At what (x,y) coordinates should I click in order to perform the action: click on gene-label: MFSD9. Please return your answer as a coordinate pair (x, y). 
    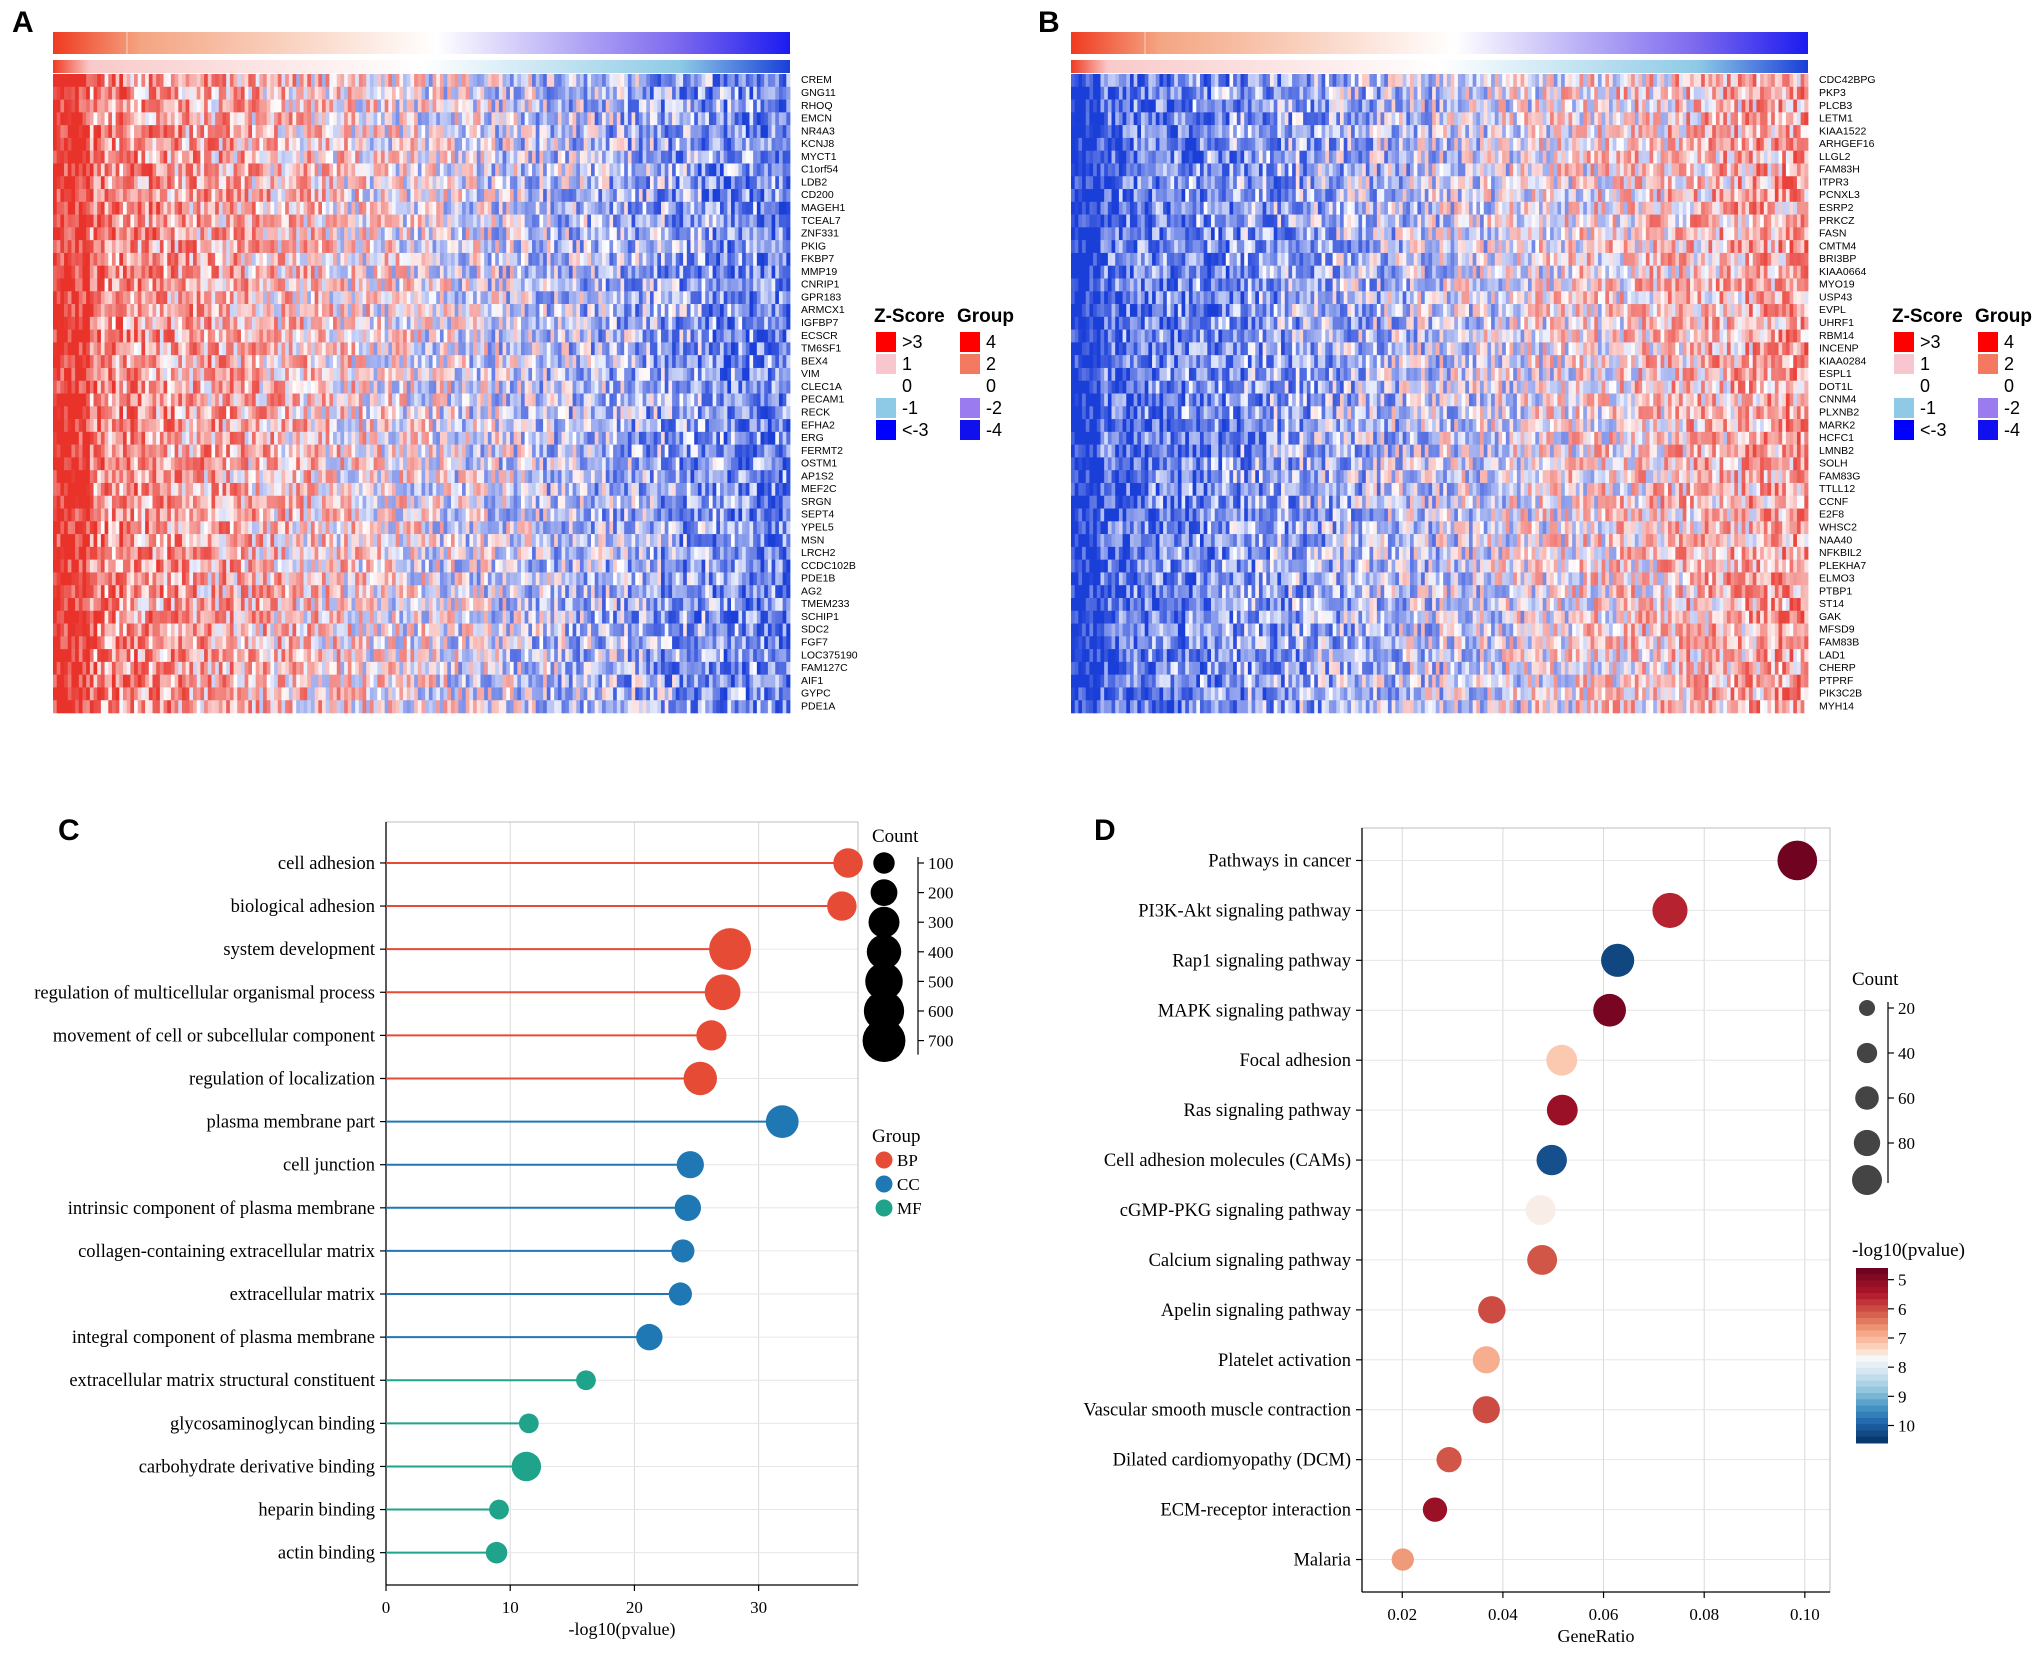
    Looking at the image, I should click on (1837, 630).